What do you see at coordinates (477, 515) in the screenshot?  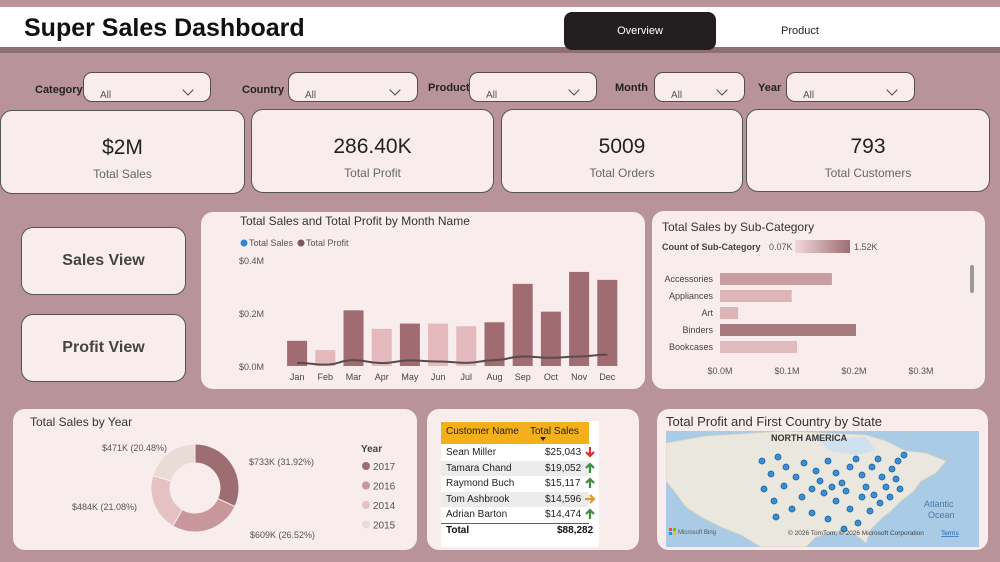 I see `customer-name: Adrian Barton` at bounding box center [477, 515].